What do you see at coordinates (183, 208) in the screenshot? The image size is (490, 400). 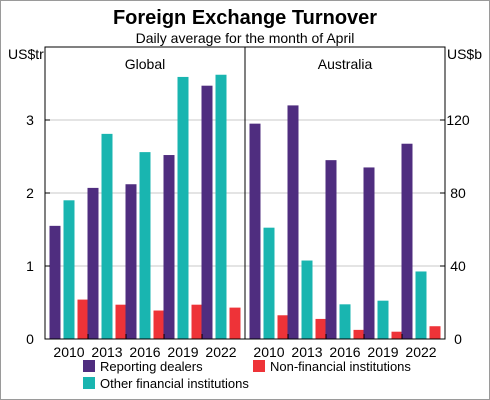 I see `bar-global-2019-other-financial-institutions` at bounding box center [183, 208].